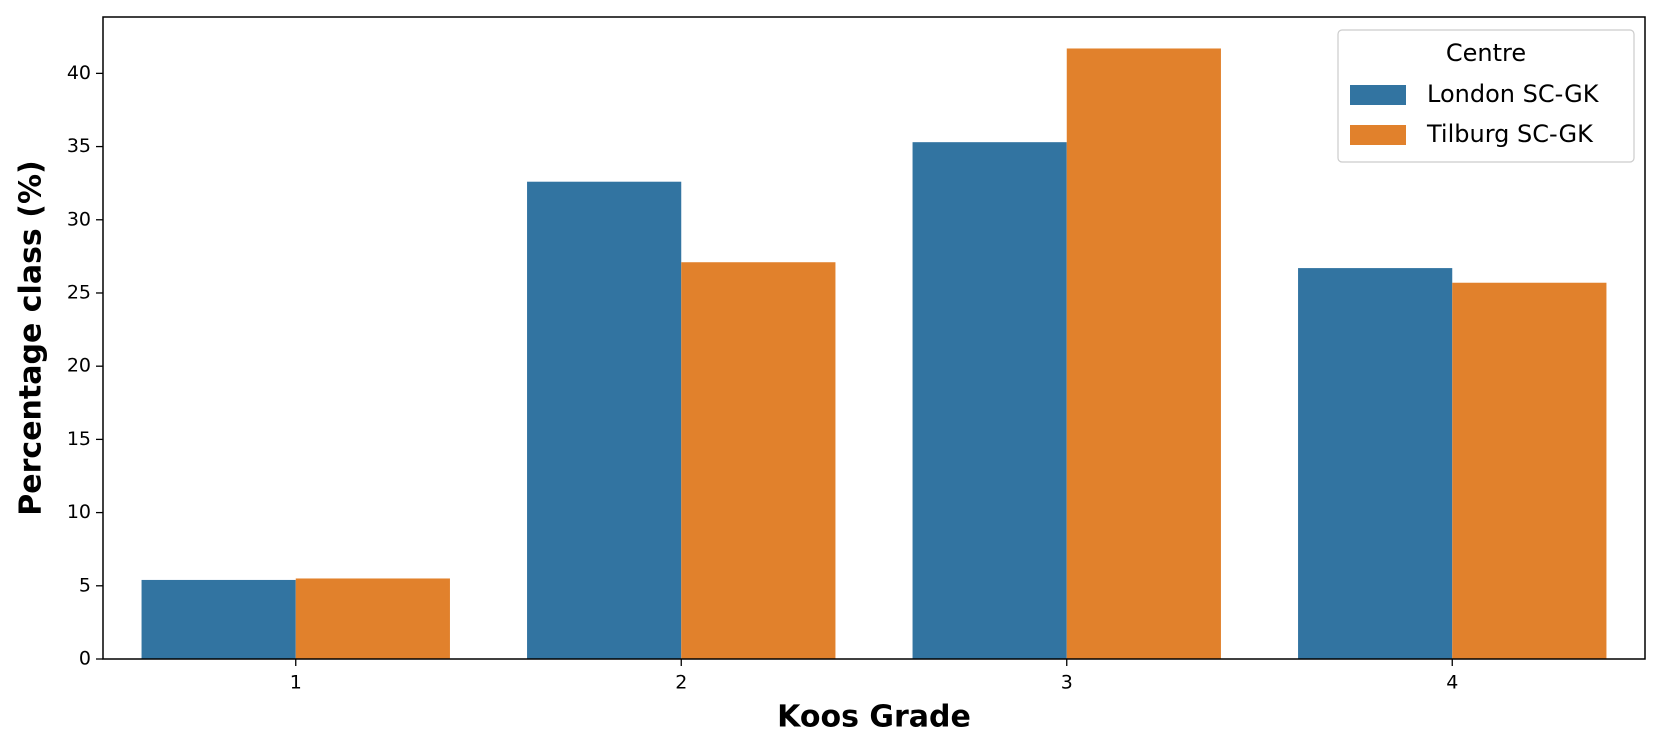 This screenshot has height=751, width=1662. I want to click on y-tick-label: 30, so click(79, 219).